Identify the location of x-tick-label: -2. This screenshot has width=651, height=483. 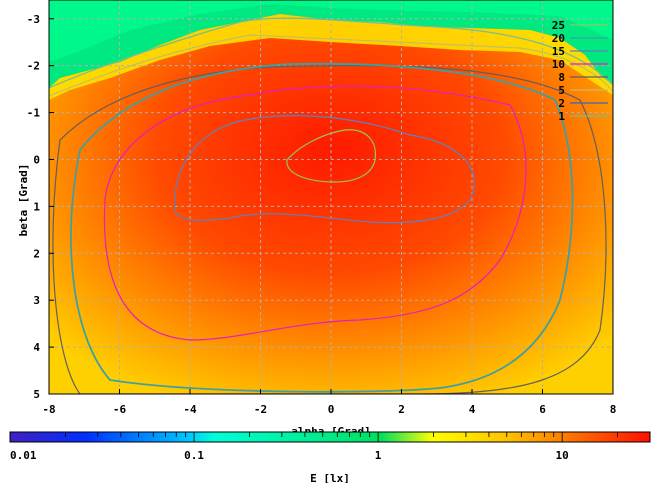
(260, 409).